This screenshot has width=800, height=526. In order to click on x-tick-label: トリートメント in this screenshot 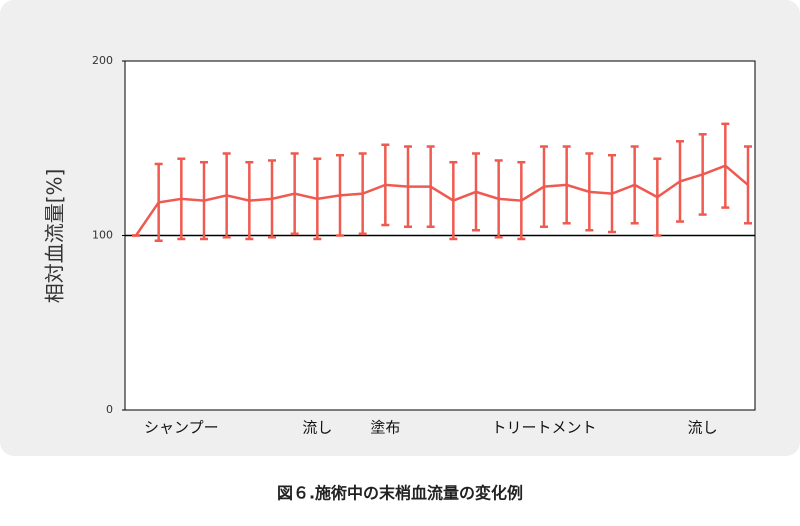, I will do `click(543, 428)`.